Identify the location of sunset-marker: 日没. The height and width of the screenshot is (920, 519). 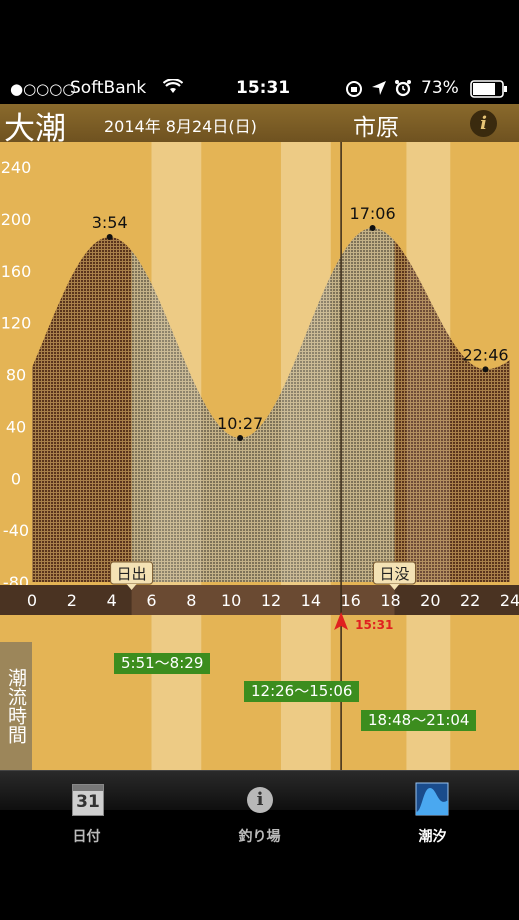
(394, 575).